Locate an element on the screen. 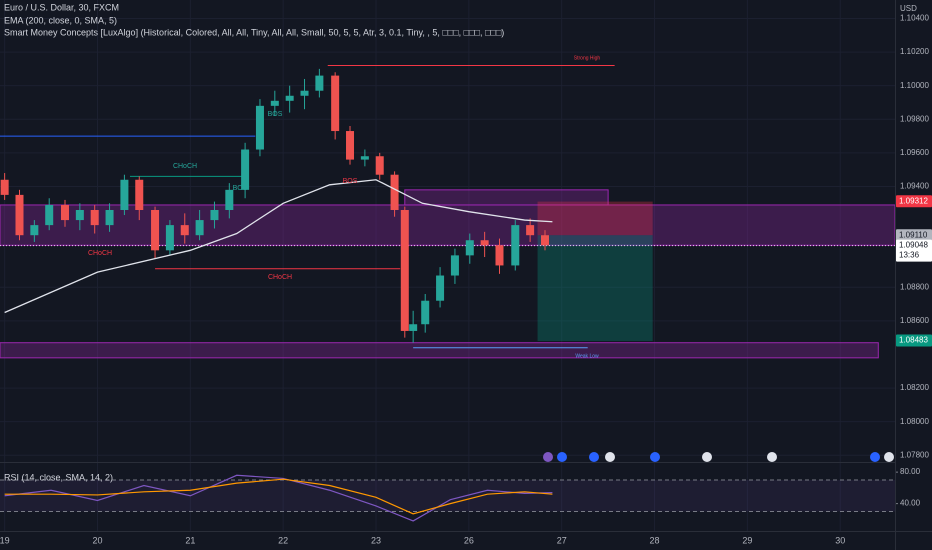 The image size is (932, 550). event-icons is located at coordinates (718, 457).